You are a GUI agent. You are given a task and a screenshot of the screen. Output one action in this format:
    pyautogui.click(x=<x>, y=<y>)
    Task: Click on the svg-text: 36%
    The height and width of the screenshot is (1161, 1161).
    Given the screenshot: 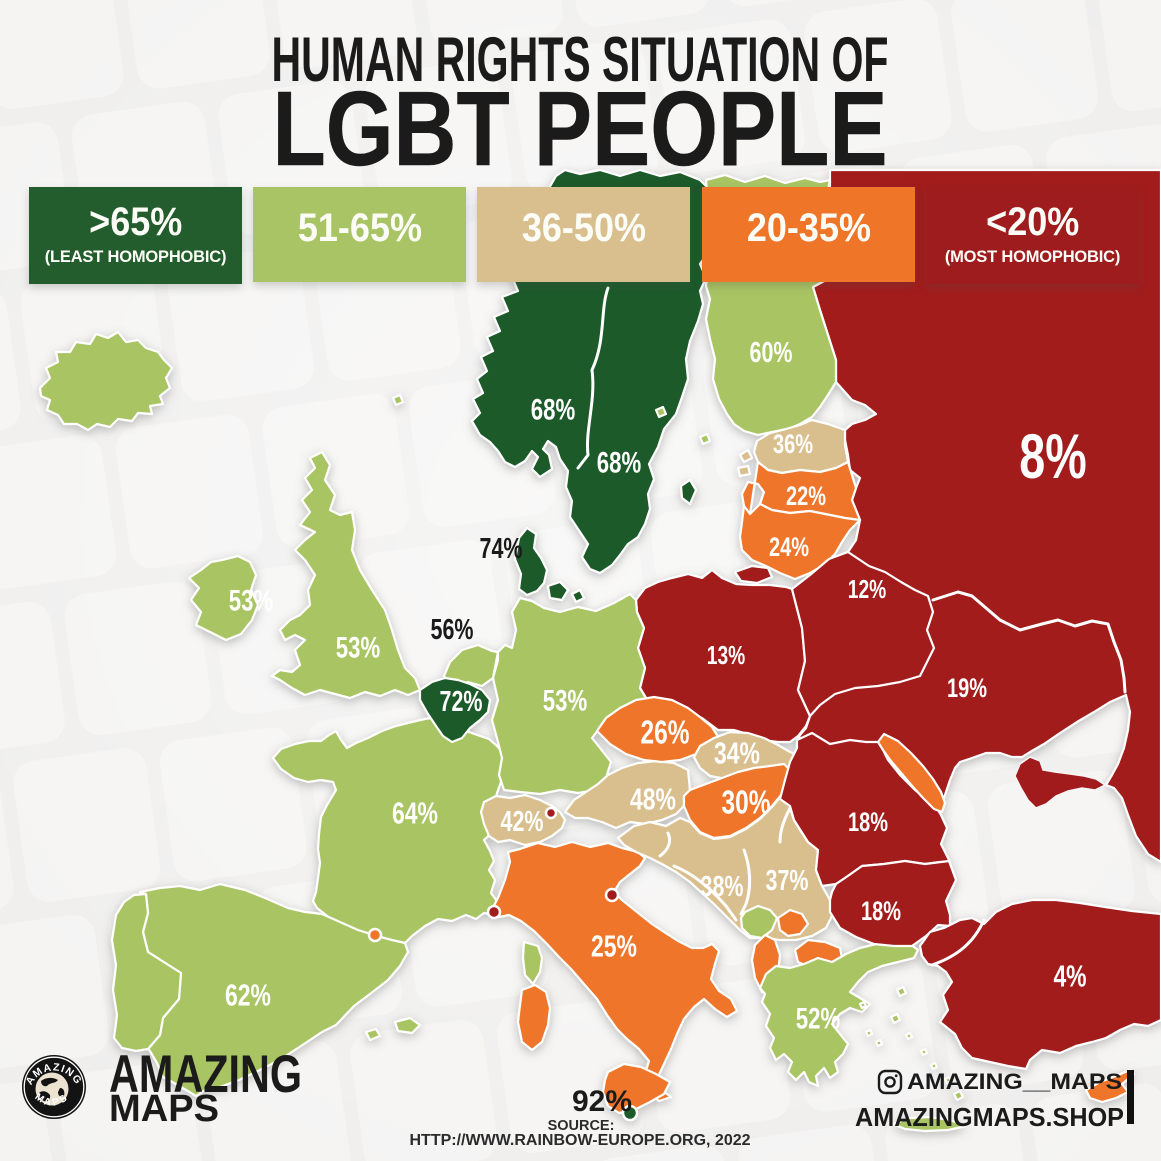 What is the action you would take?
    pyautogui.click(x=793, y=444)
    